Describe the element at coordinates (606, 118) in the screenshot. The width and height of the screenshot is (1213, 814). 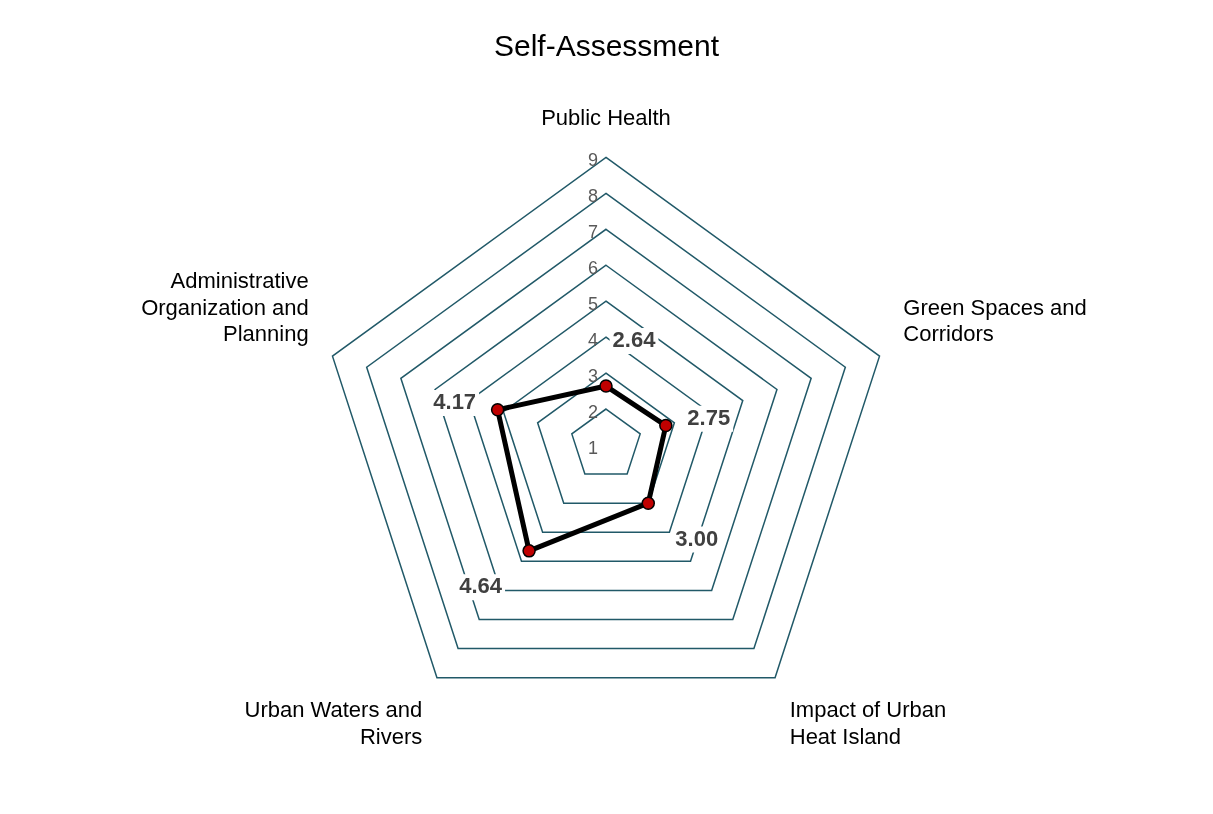
I see `spoke-label: Public Health` at that location.